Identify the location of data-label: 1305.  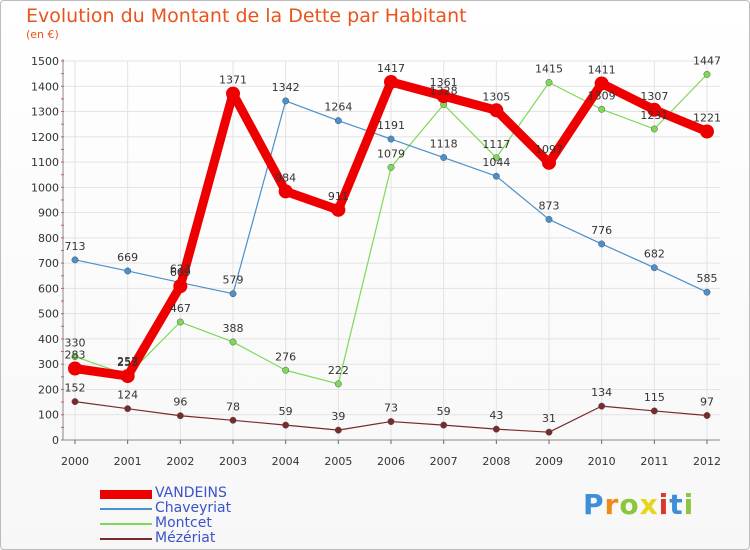
(496, 96).